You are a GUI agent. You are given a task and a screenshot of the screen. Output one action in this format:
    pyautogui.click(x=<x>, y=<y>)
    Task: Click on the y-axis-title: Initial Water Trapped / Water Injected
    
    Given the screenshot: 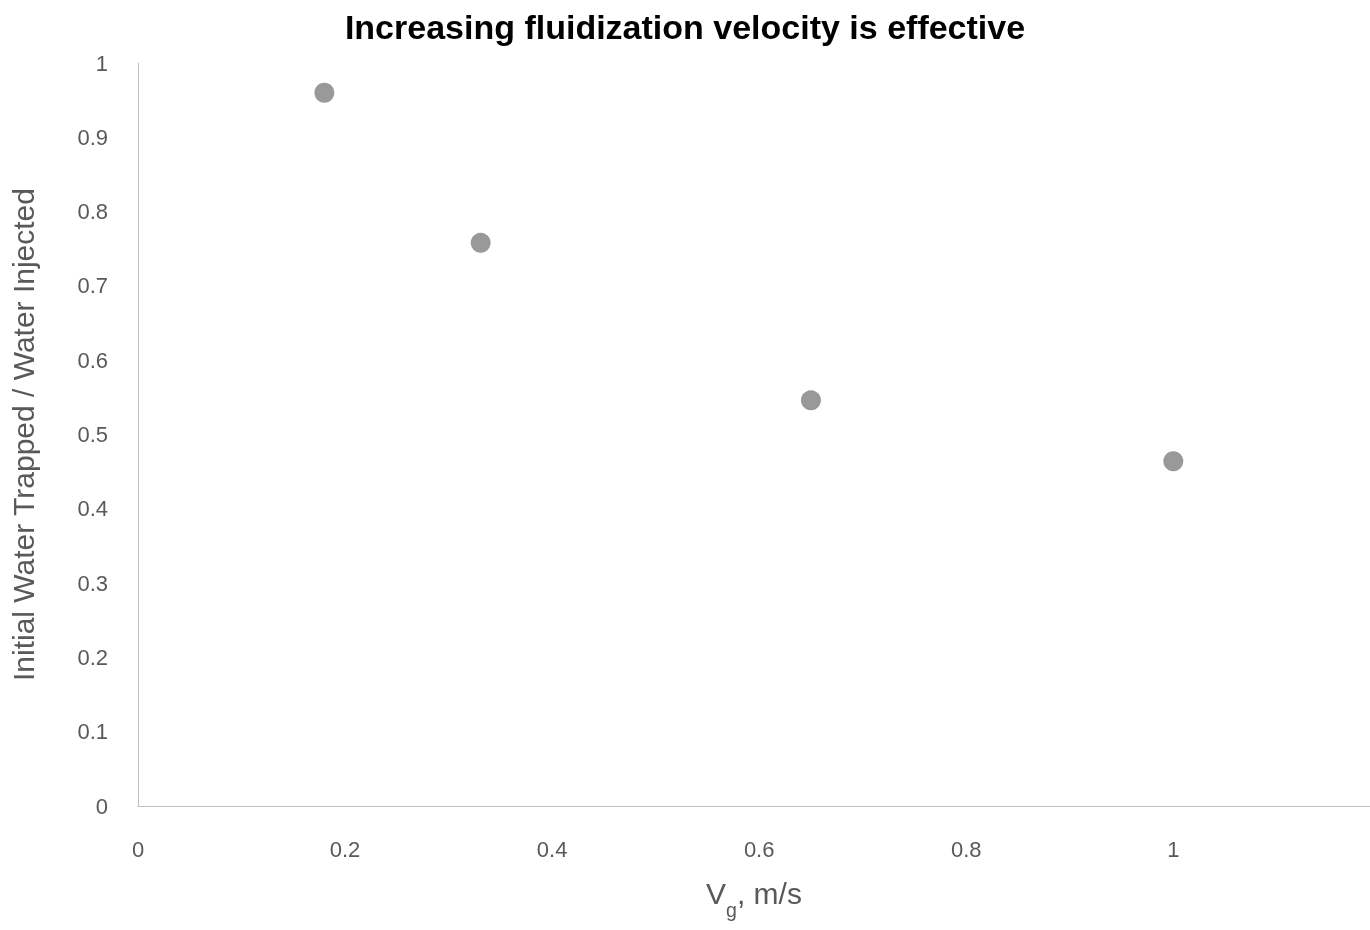 What is the action you would take?
    pyautogui.click(x=23, y=434)
    